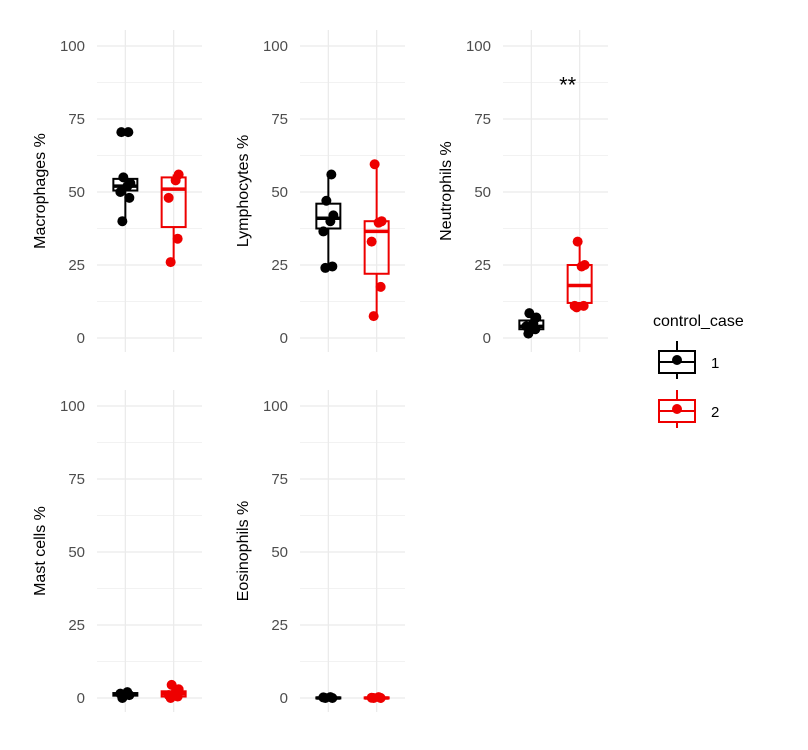 Image resolution: width=808 pixels, height=750 pixels. I want to click on legend-label: 2, so click(715, 412).